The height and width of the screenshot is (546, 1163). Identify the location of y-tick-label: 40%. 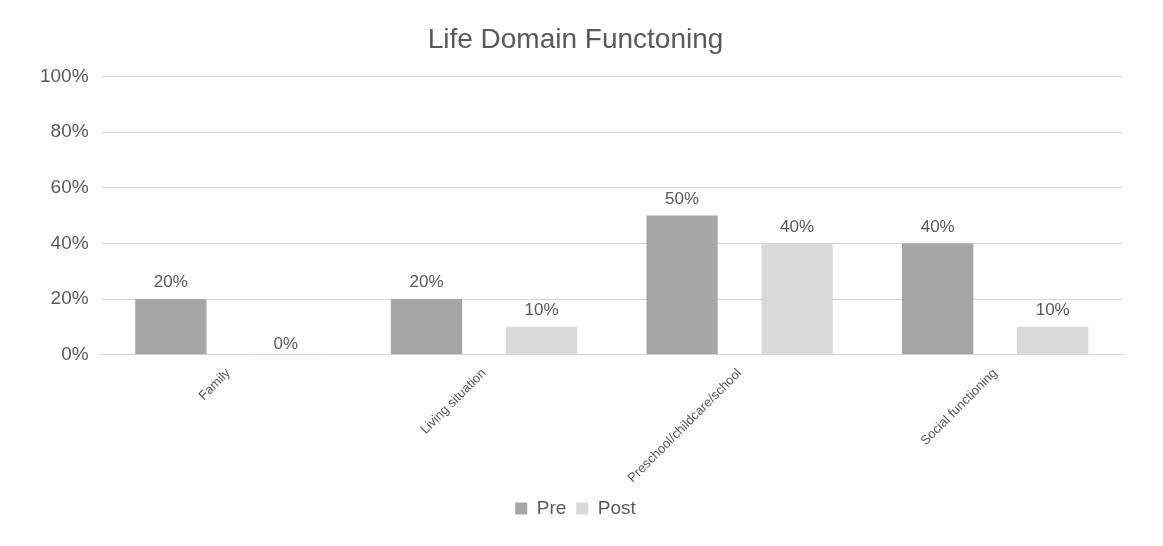
(69, 242).